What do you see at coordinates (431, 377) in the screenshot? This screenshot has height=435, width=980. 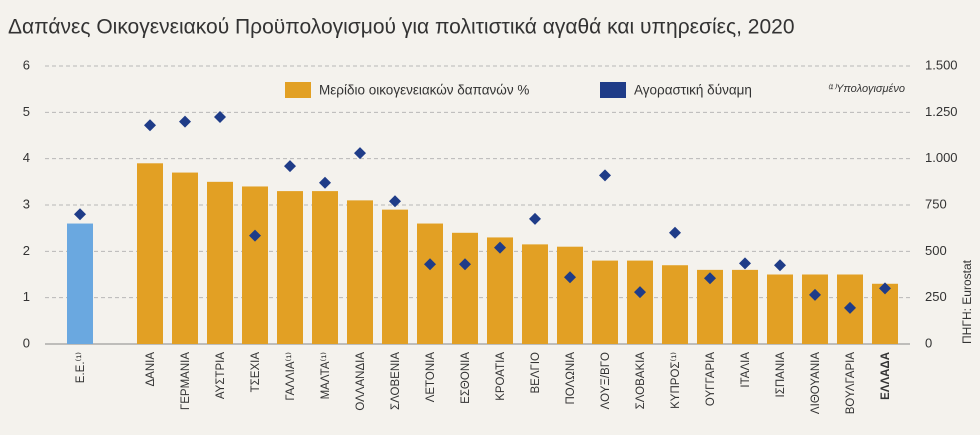 I see `x-tick-label: ΛΕΤΟΝΙΑ` at bounding box center [431, 377].